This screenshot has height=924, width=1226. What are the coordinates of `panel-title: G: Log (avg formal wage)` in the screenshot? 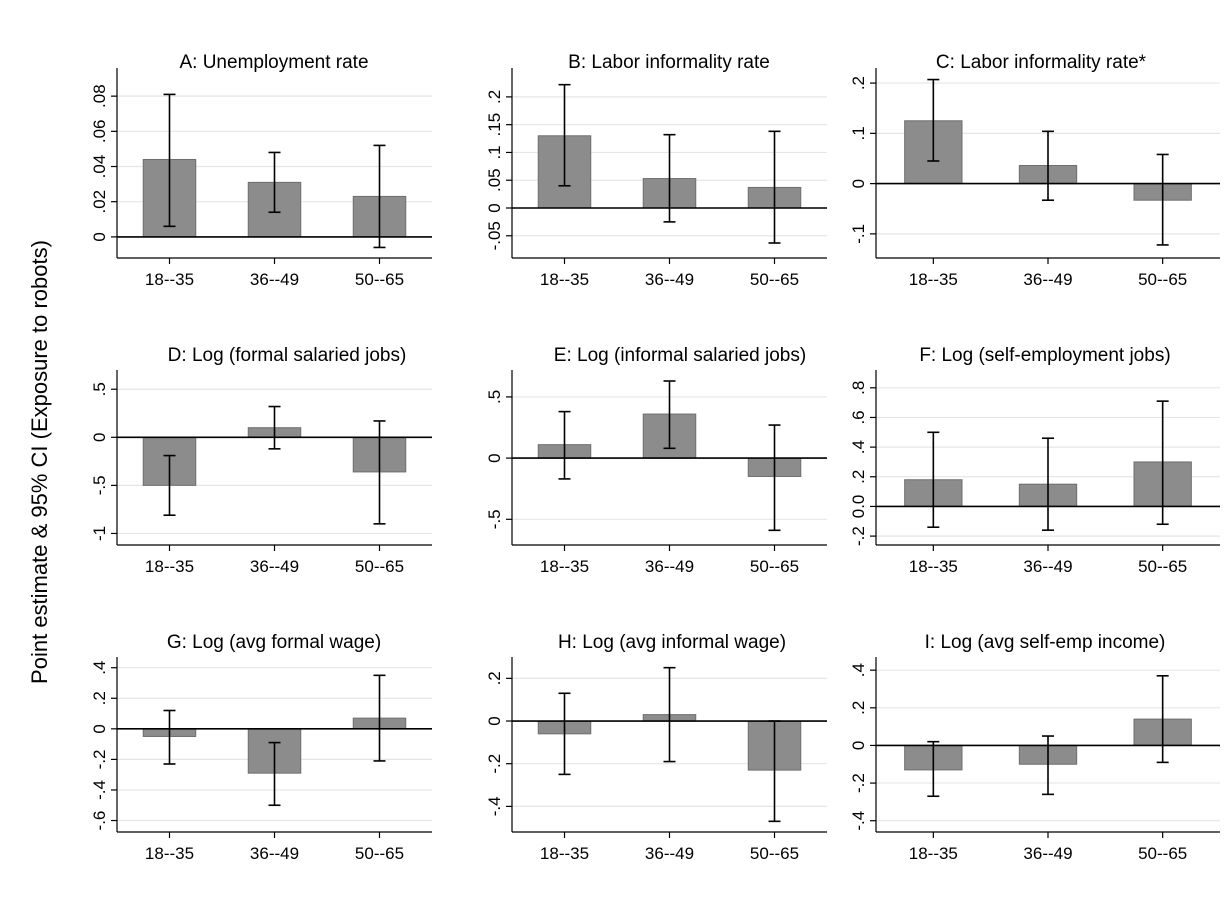 It's located at (274, 642).